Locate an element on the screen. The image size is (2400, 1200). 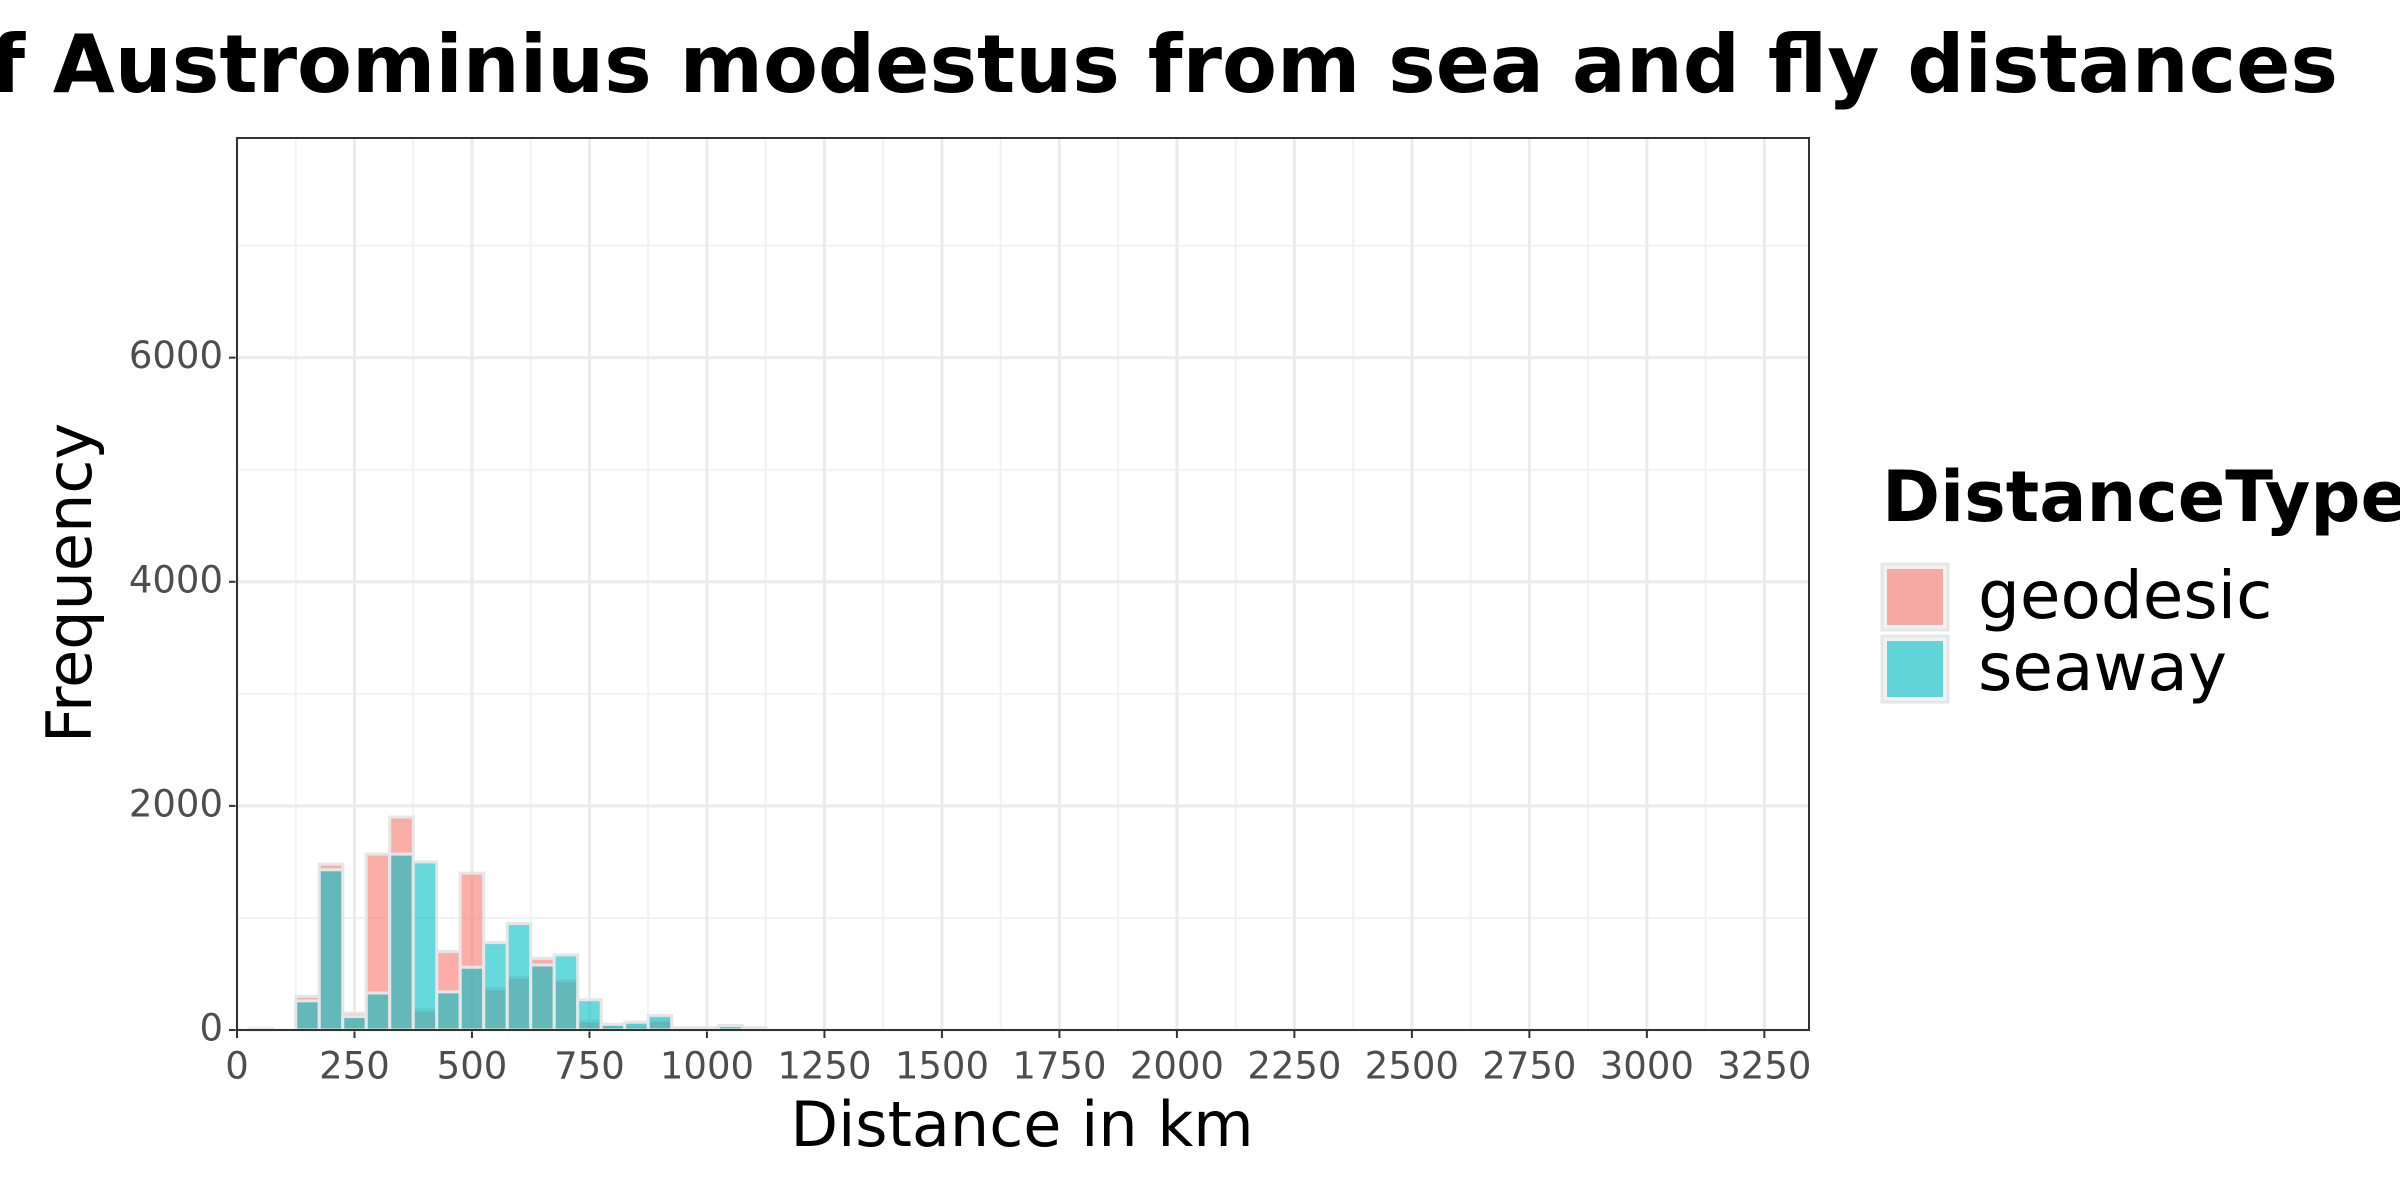
x-tick-label: 250 is located at coordinates (354, 1066).